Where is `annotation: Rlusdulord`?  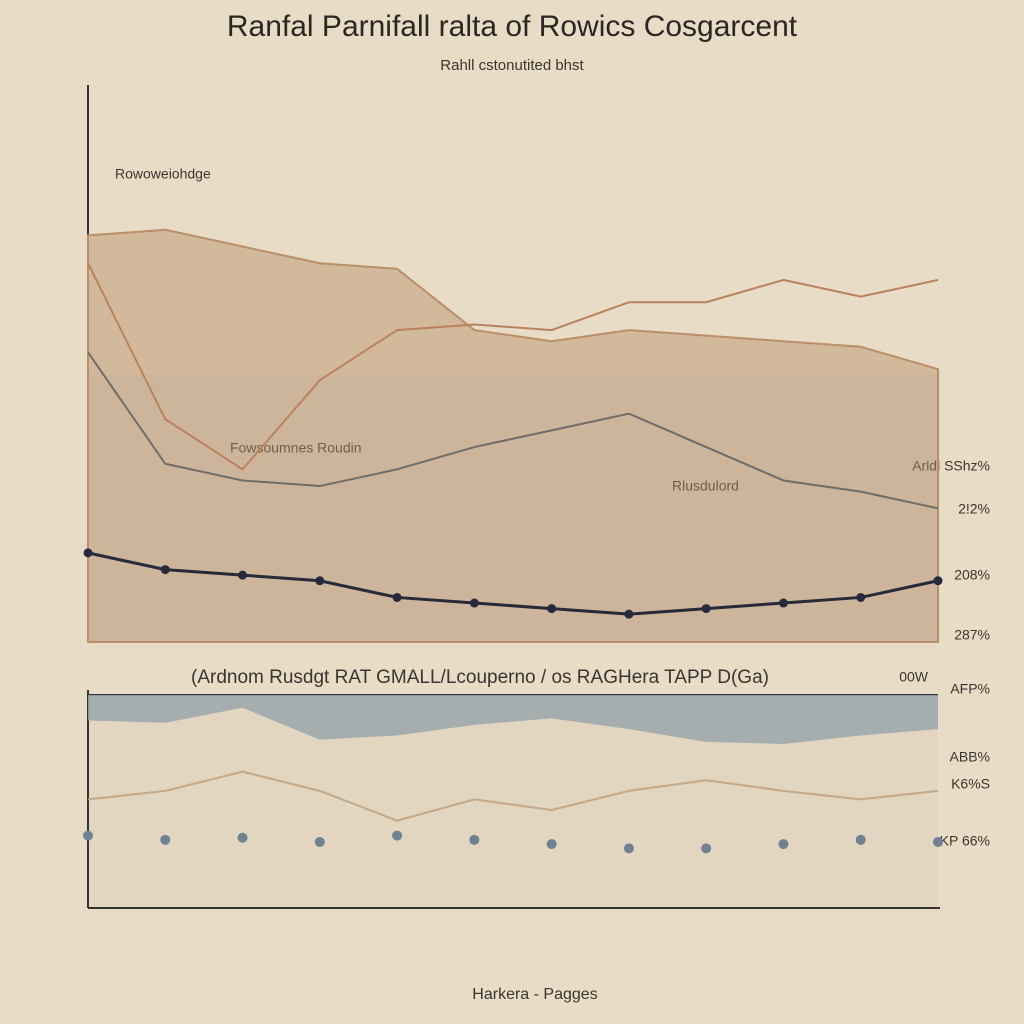 annotation: Rlusdulord is located at coordinates (705, 486).